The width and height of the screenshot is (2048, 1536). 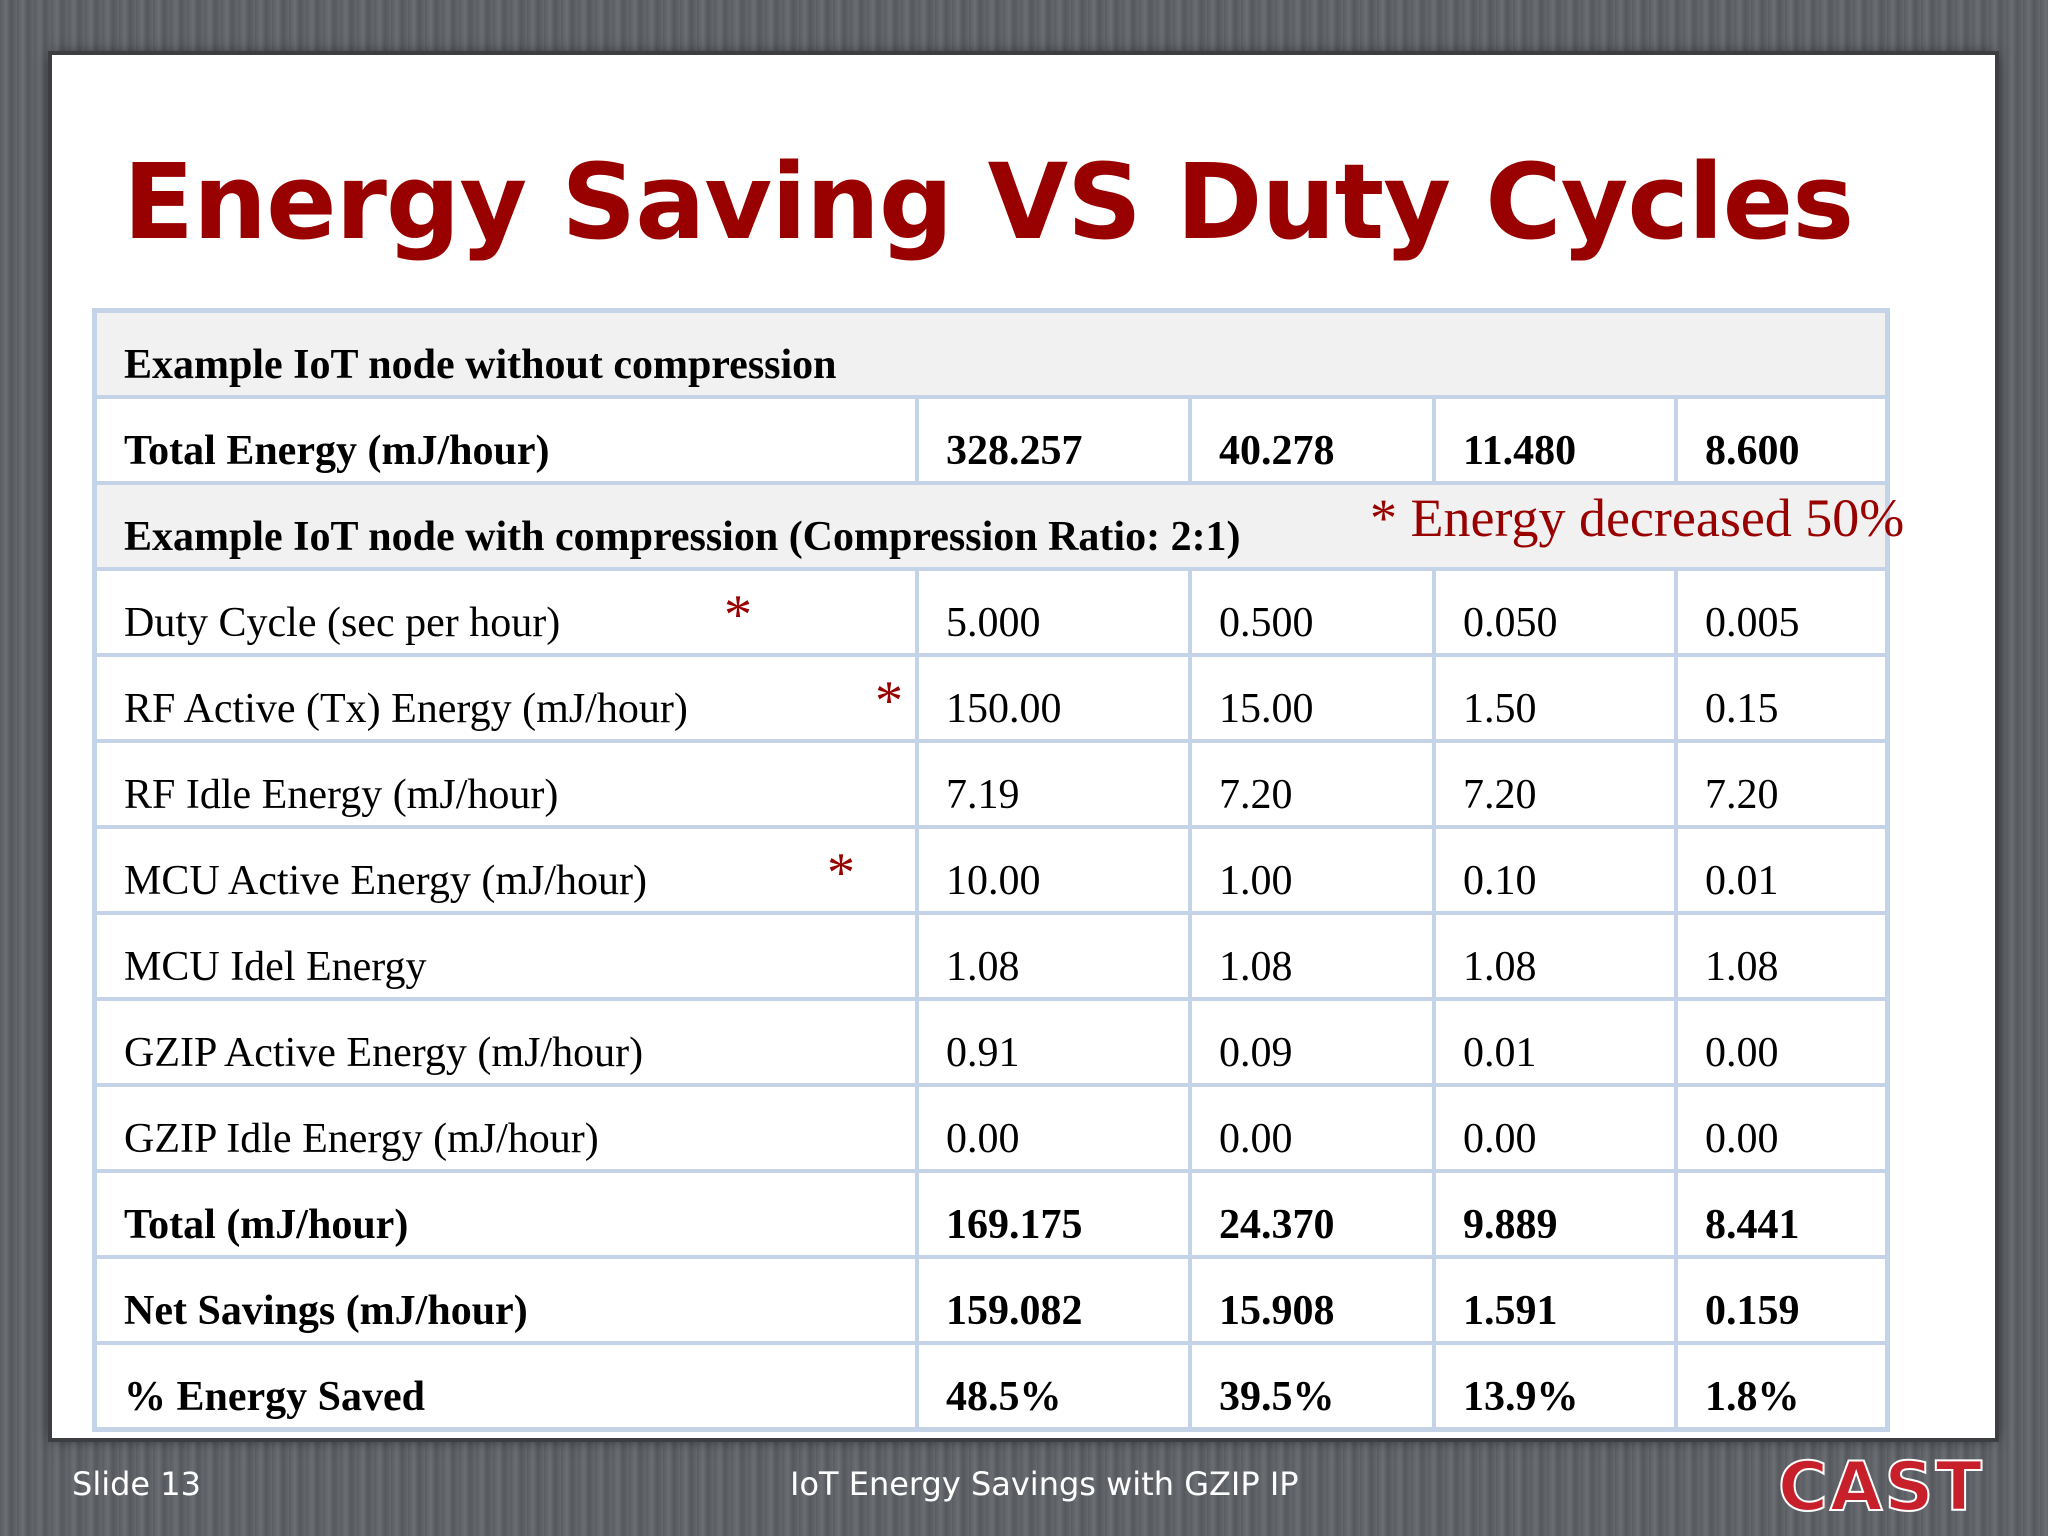 I want to click on cell-value: 0.15, so click(x=1781, y=698).